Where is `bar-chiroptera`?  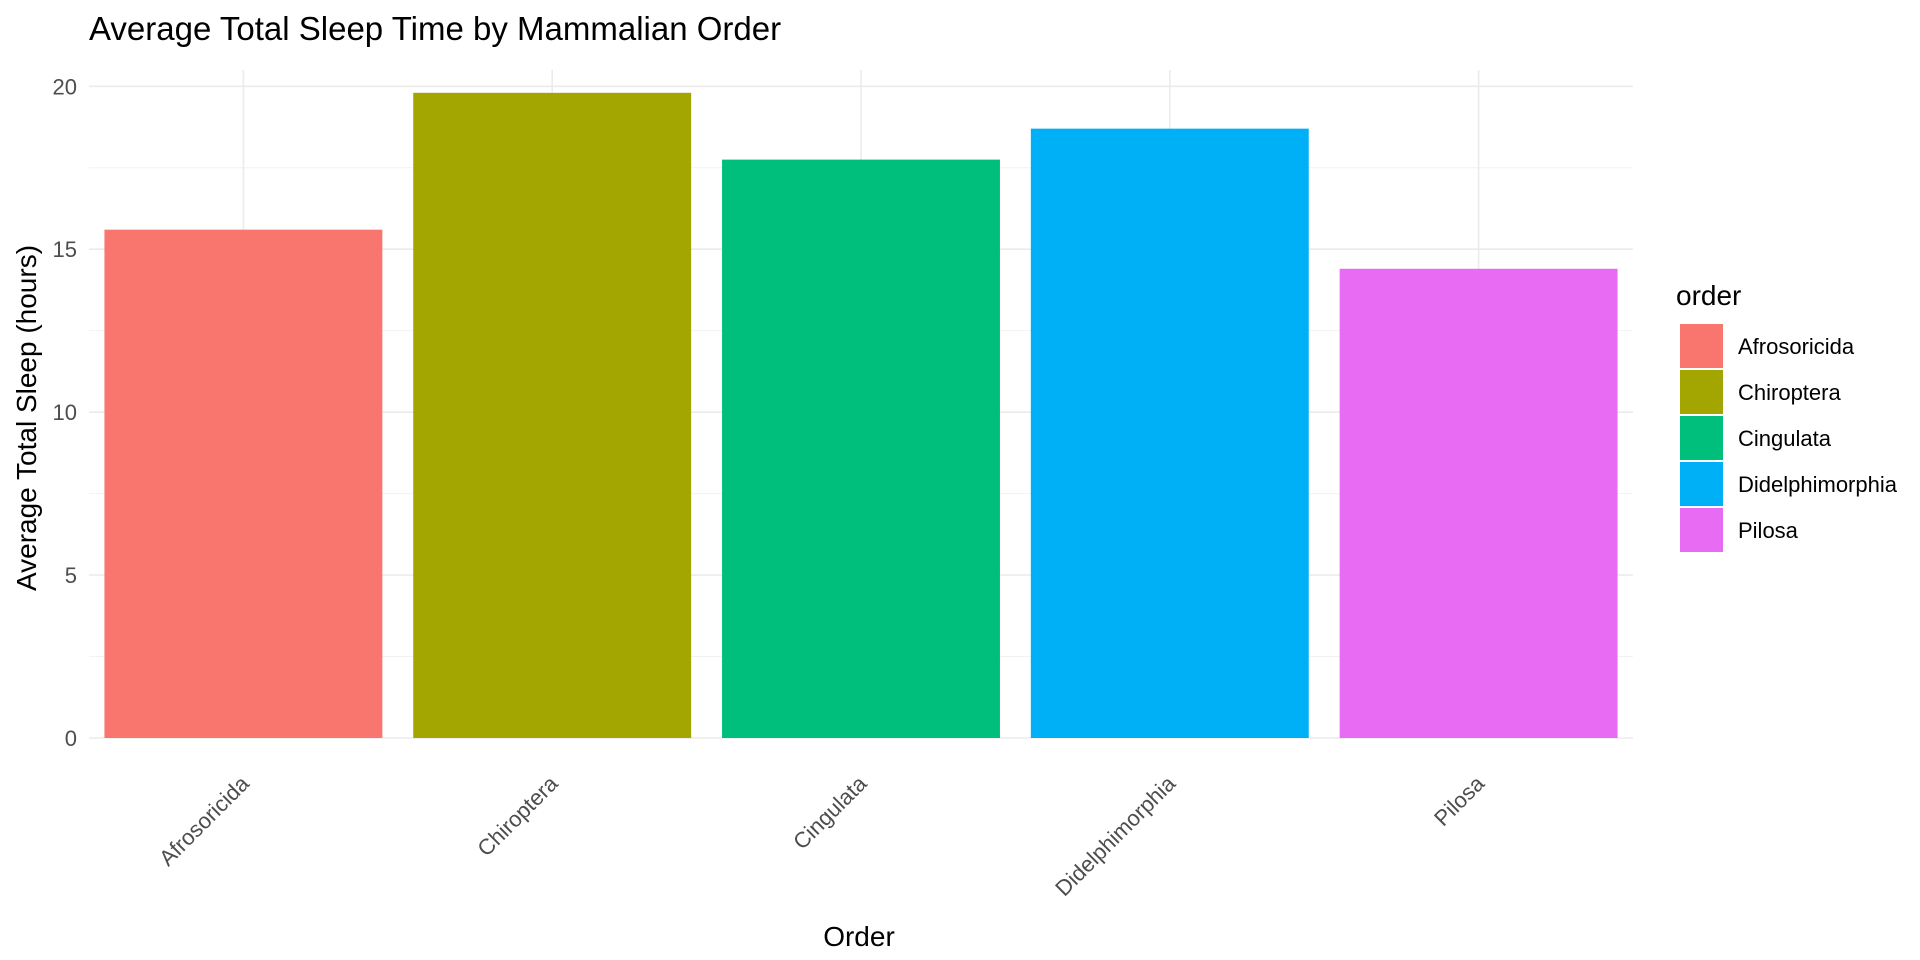
bar-chiroptera is located at coordinates (552, 415).